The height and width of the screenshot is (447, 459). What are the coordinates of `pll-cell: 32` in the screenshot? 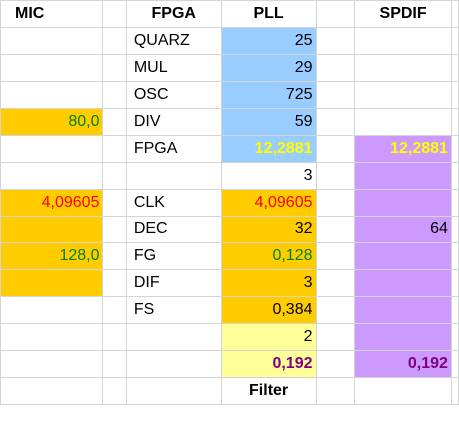 It's located at (268, 229).